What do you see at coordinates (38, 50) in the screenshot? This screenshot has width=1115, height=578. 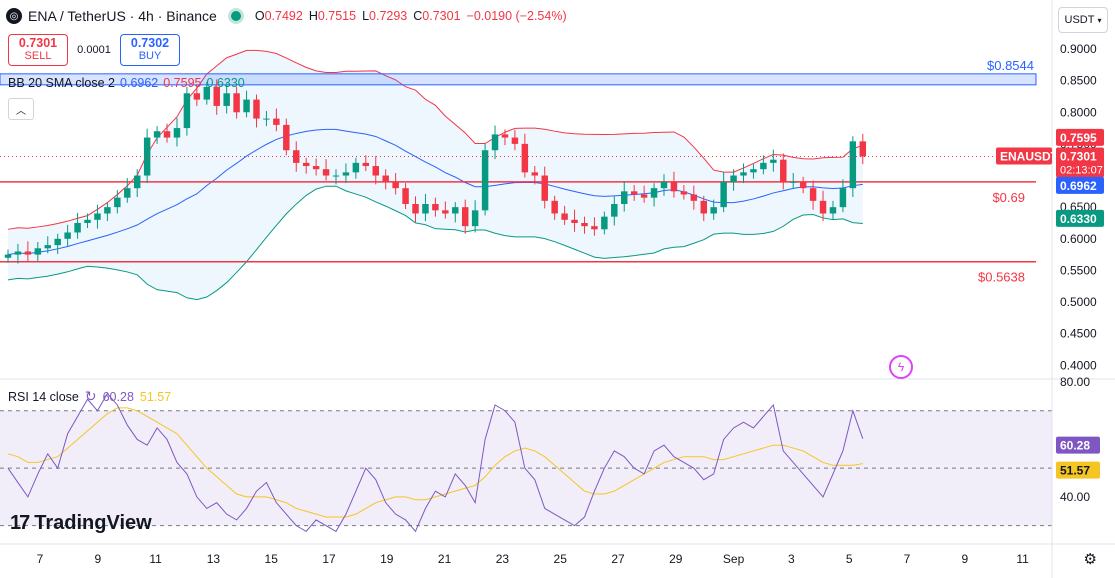 I see `sell-button: 0.7301 SELL` at bounding box center [38, 50].